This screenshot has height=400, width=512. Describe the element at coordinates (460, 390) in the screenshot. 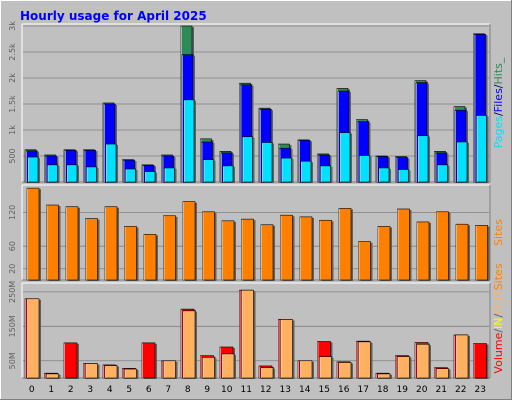

I see `x-tick-label: 22` at that location.